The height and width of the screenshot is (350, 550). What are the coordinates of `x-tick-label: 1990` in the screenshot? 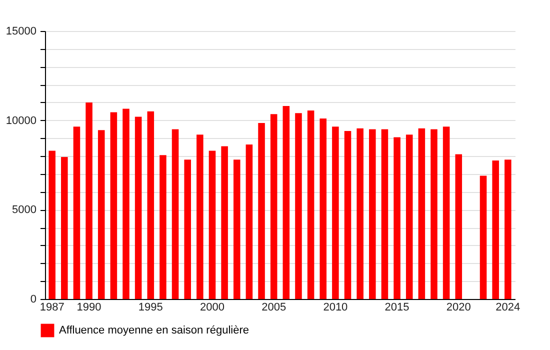 It's located at (89, 308).